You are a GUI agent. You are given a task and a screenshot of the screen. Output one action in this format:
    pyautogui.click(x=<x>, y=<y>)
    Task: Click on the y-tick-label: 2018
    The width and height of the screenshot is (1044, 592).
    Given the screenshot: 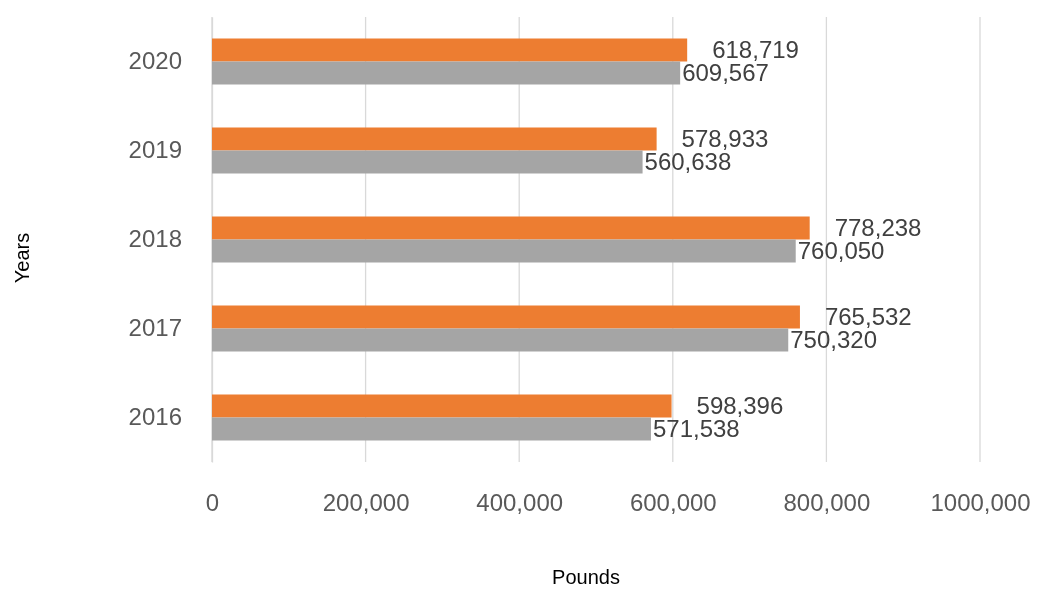 What is the action you would take?
    pyautogui.click(x=155, y=239)
    